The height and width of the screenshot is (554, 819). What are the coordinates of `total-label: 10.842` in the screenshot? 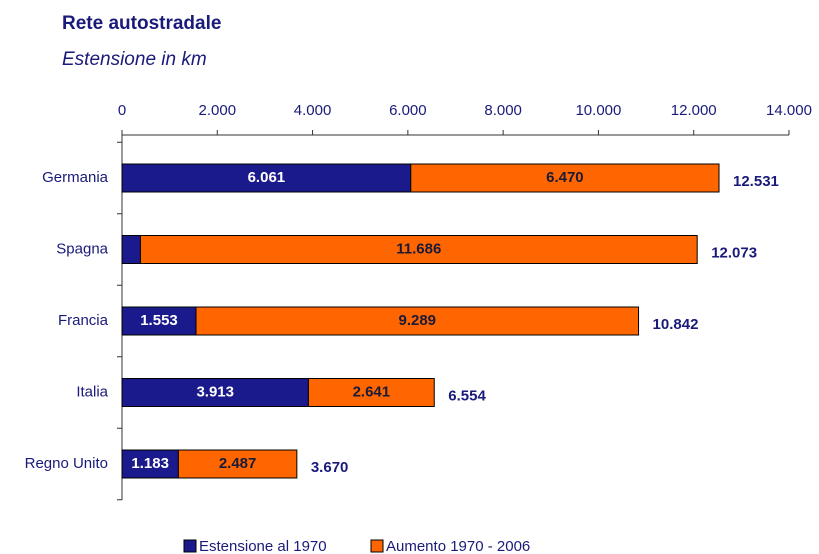 It's located at (676, 324).